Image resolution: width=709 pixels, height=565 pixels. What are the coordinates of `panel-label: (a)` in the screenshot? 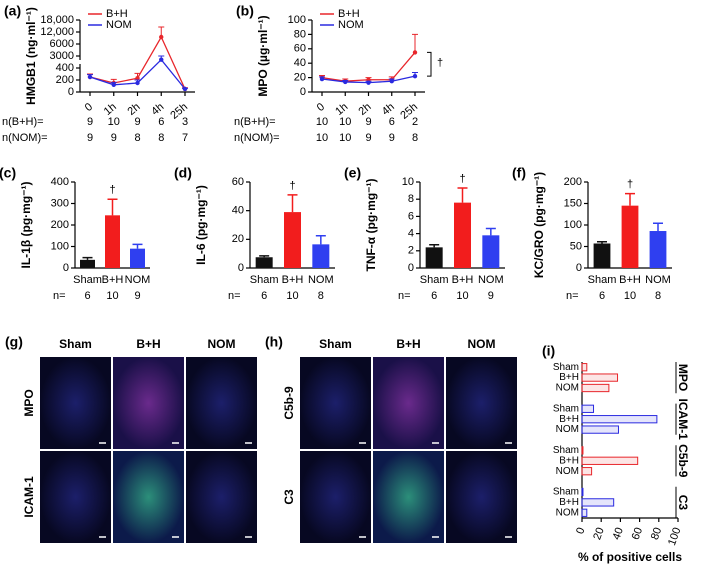 It's located at (12, 11).